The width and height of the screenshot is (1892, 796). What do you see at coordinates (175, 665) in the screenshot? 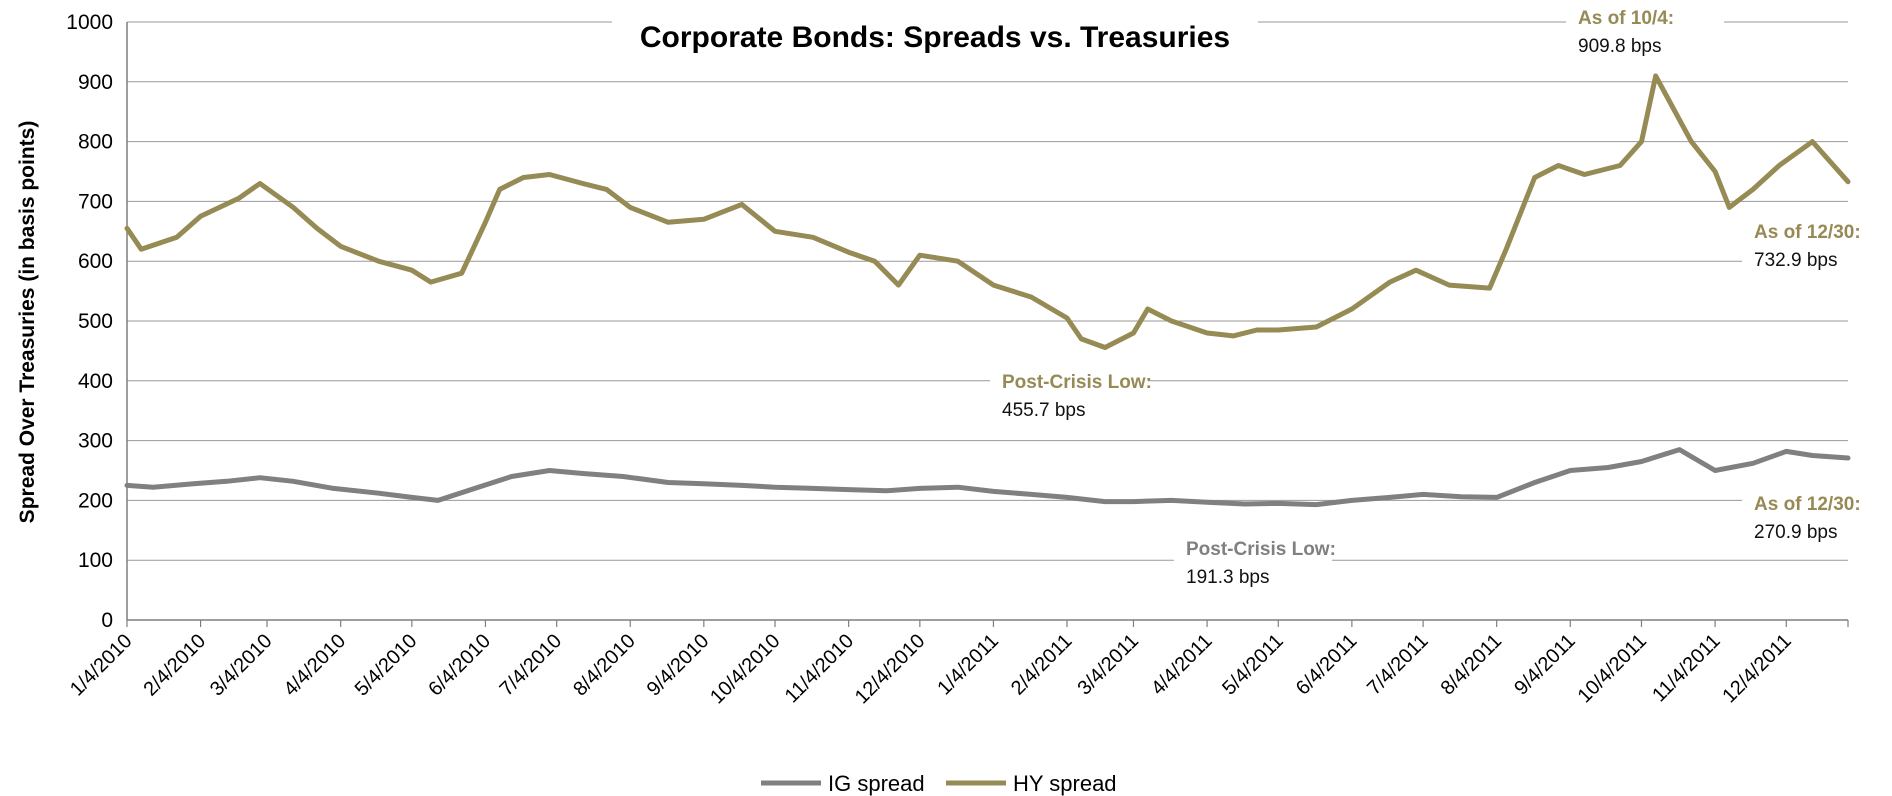
I see `x-tick-label: 2/4/2010` at bounding box center [175, 665].